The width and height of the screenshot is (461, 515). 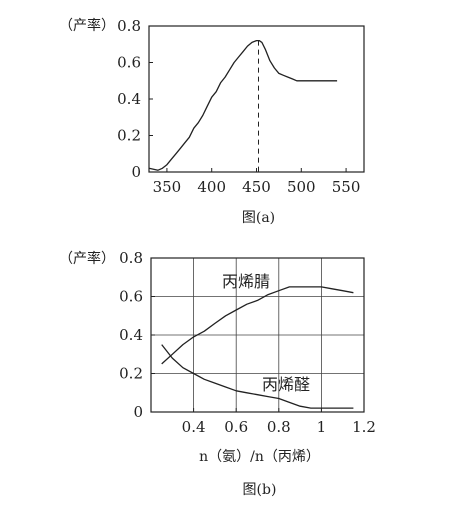 What do you see at coordinates (129, 26) in the screenshot?
I see `chart-a-y-tick-label: 0.8` at bounding box center [129, 26].